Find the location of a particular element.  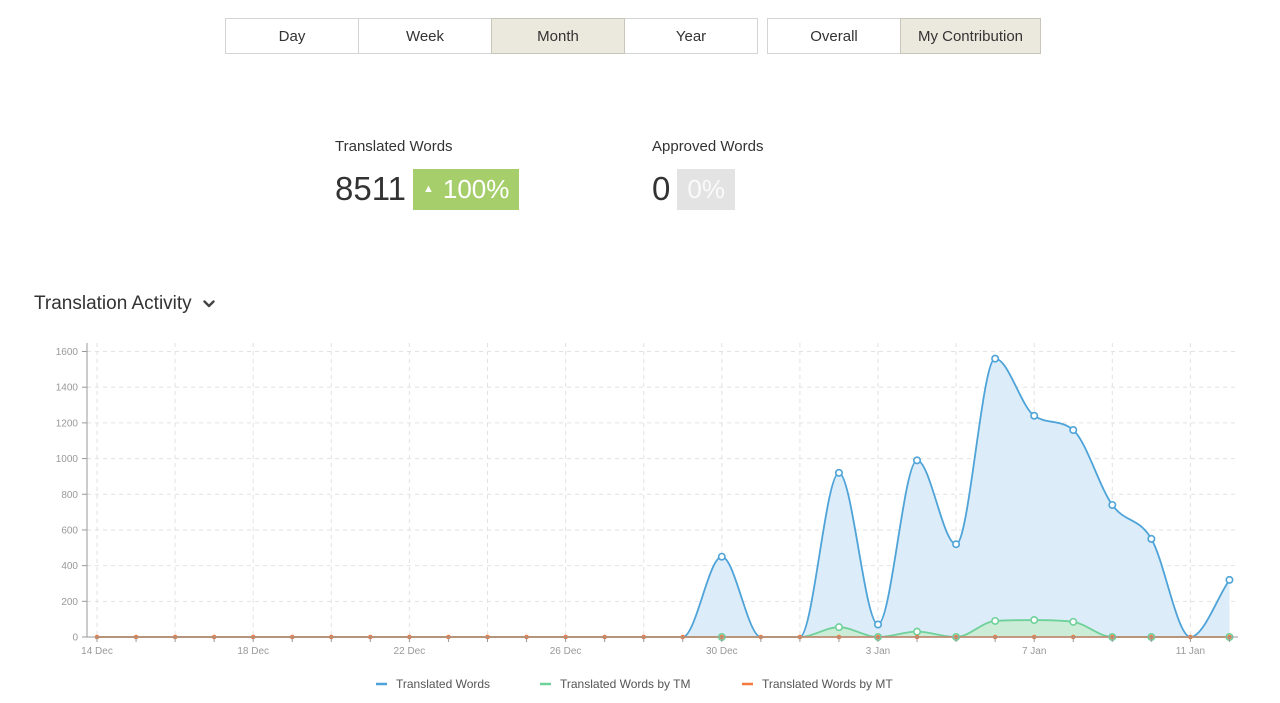

legend-item-translated-words-by-tm: Translated Words by TM is located at coordinates (625, 684).